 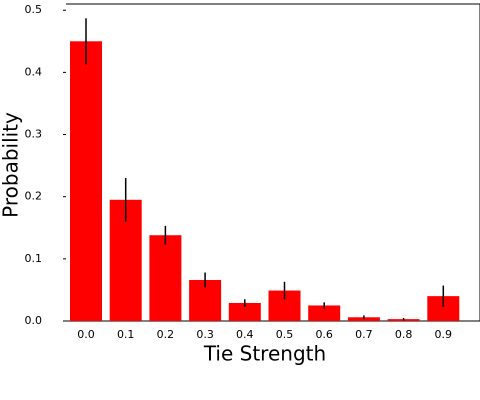 I want to click on y-axis-title: Probability, so click(x=11, y=165).